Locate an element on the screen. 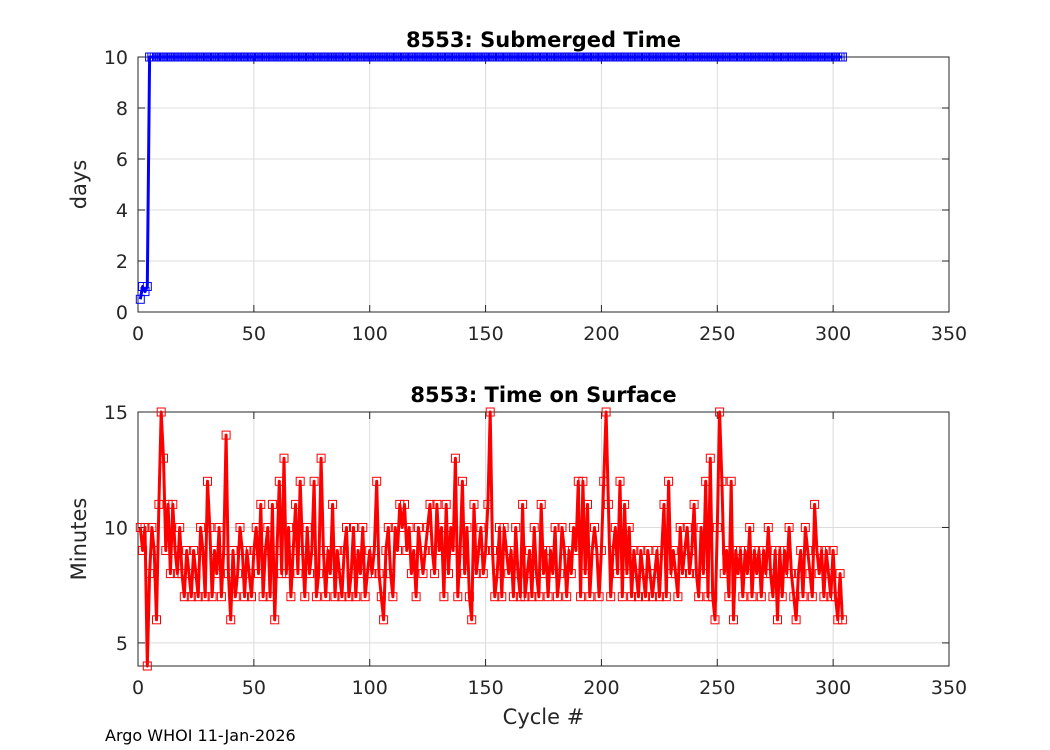 Image resolution: width=1050 pixels, height=750 pixels. submerged-xtick-label: 100 is located at coordinates (370, 334).